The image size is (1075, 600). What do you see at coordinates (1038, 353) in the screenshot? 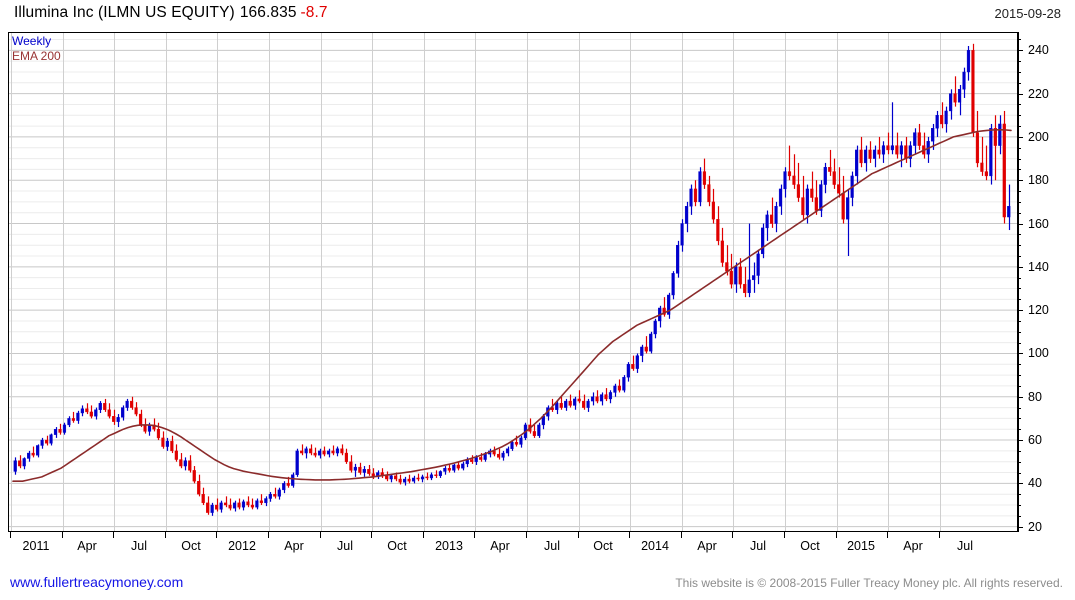
I see `y-axis-label: 100` at bounding box center [1038, 353].